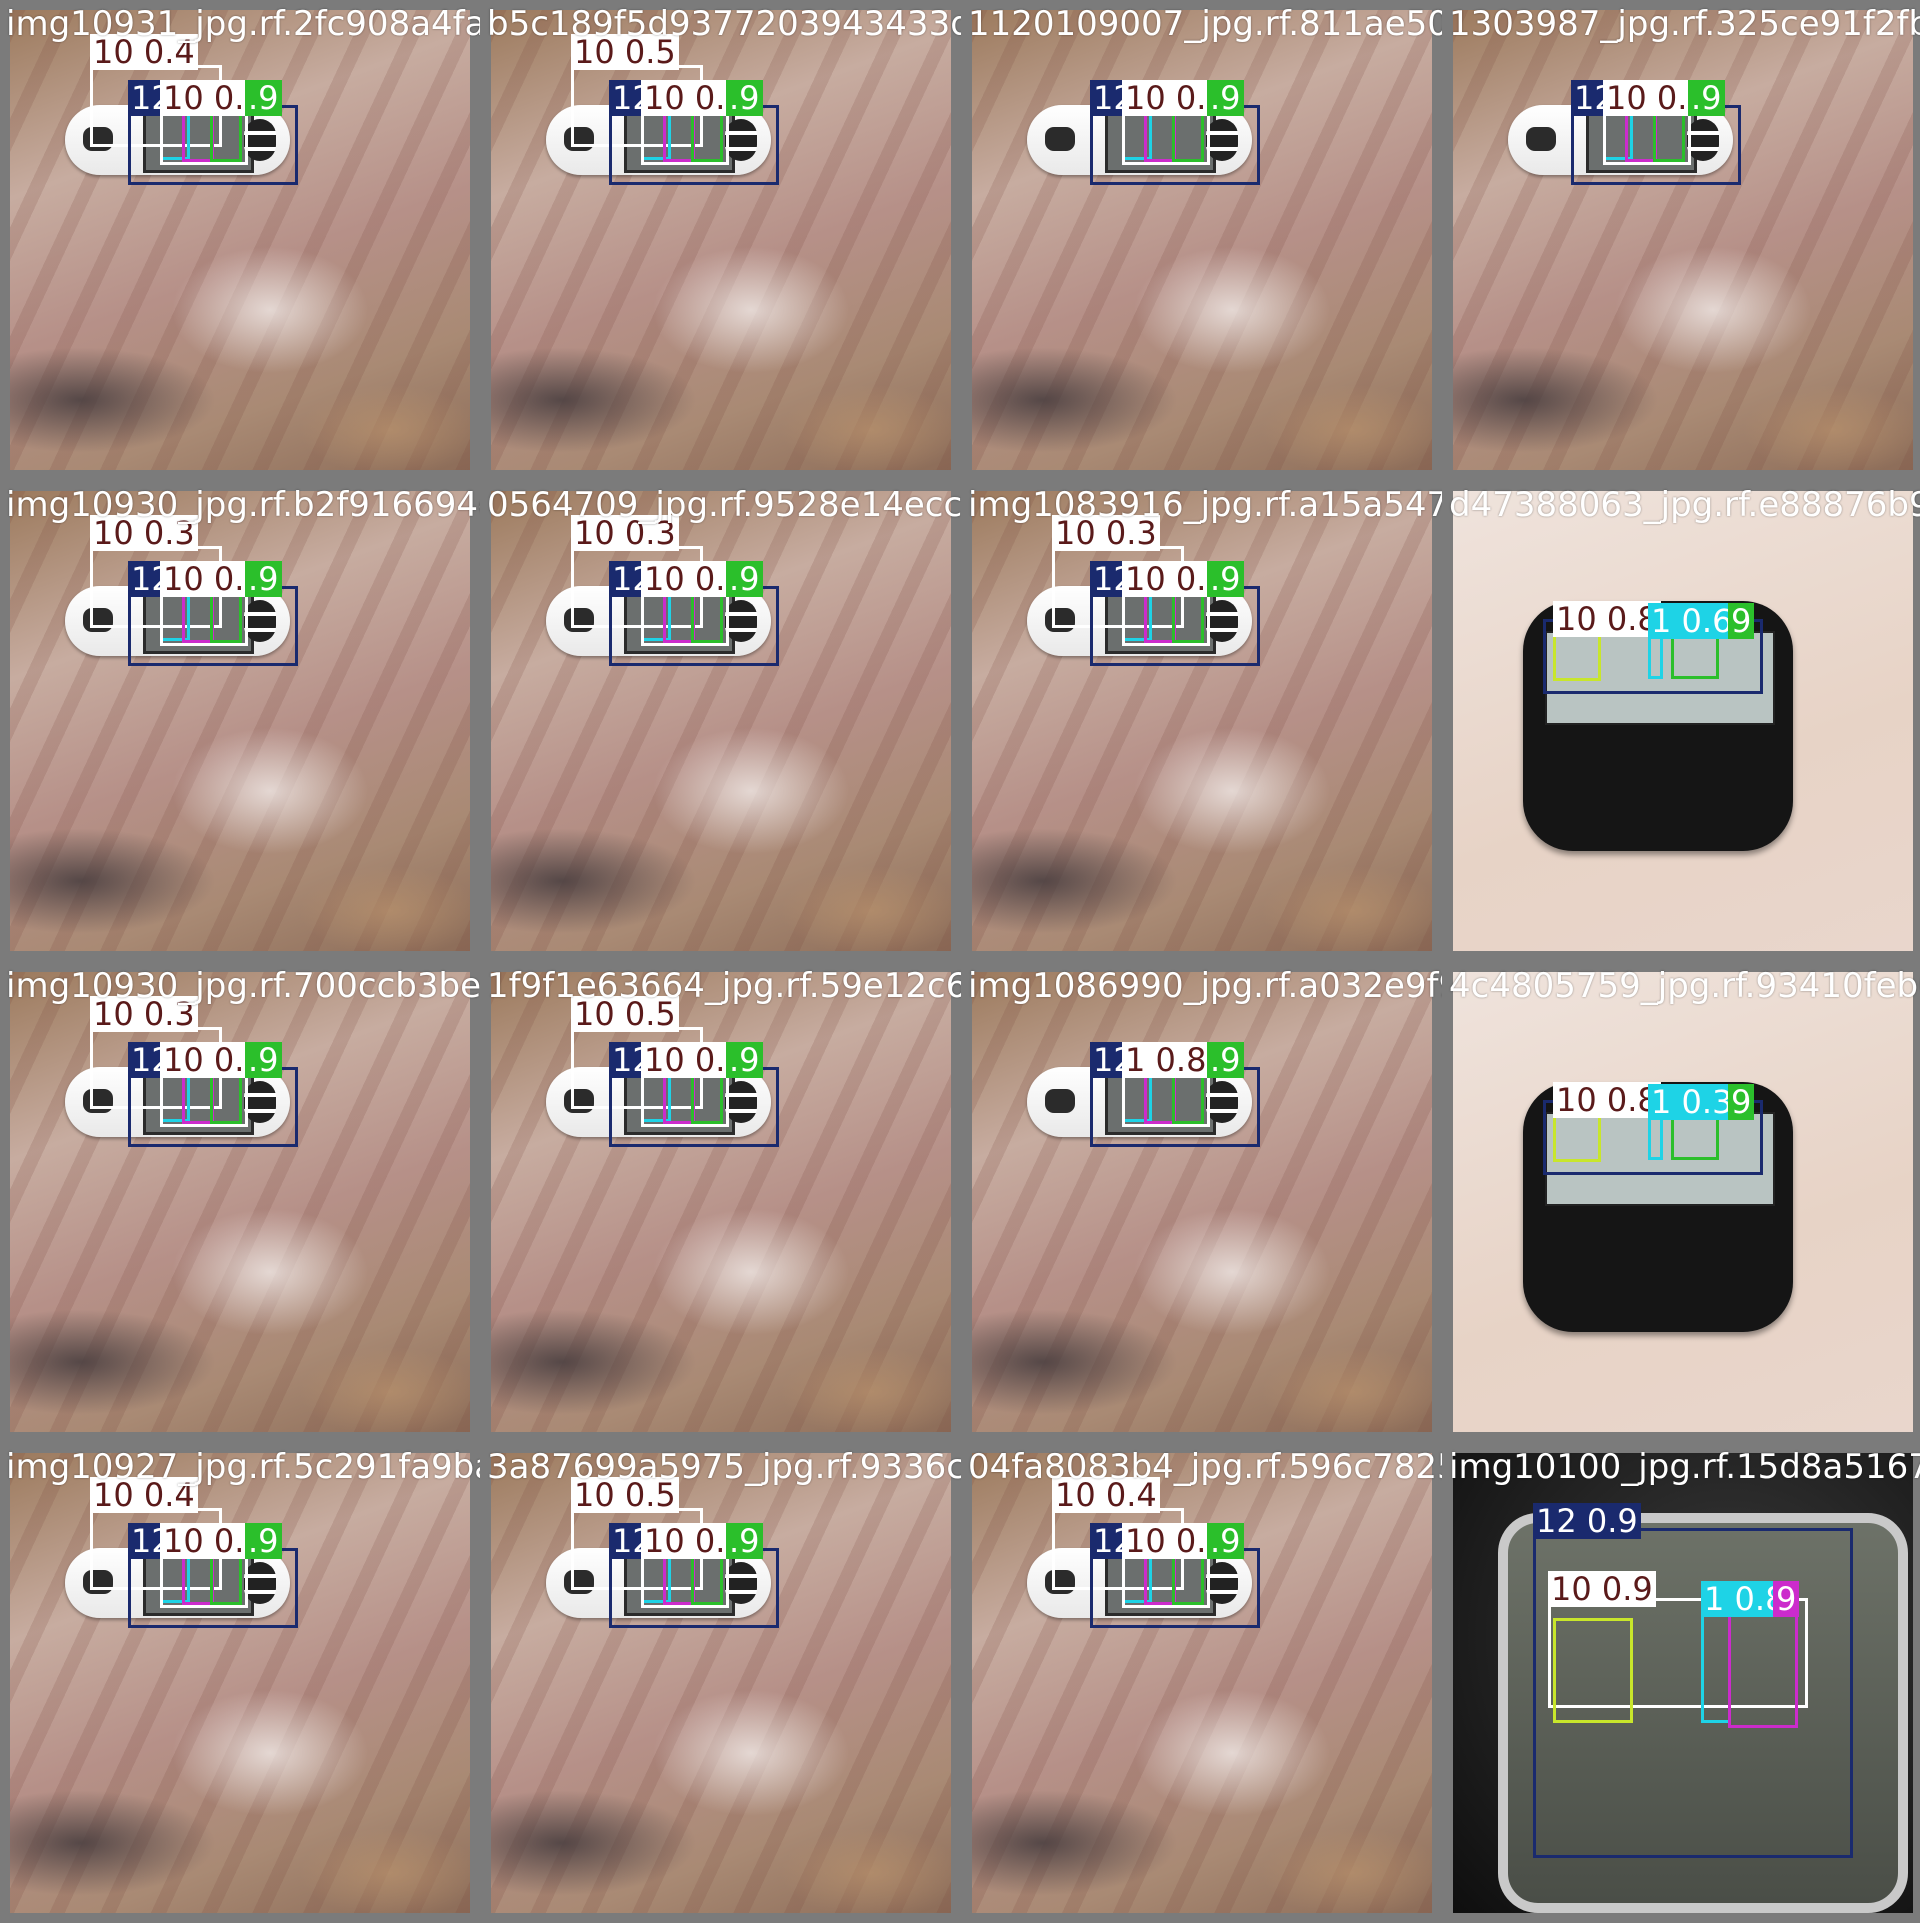 The width and height of the screenshot is (1920, 1923). Describe the element at coordinates (724, 986) in the screenshot. I see `image-filename: 1f9f1e63664_jpg.rf.59e12c6265` at that location.